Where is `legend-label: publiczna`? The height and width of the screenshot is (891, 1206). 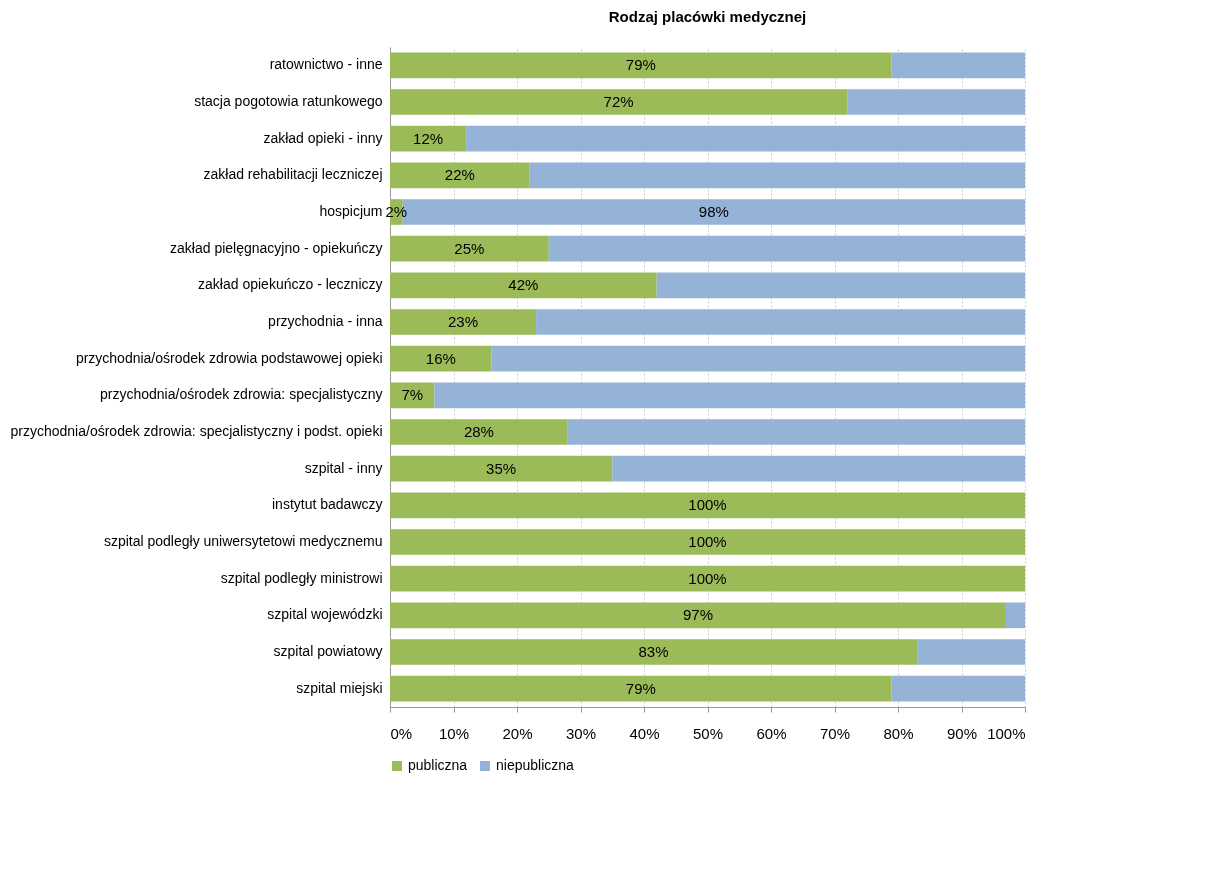
legend-label: publiczna is located at coordinates (438, 765).